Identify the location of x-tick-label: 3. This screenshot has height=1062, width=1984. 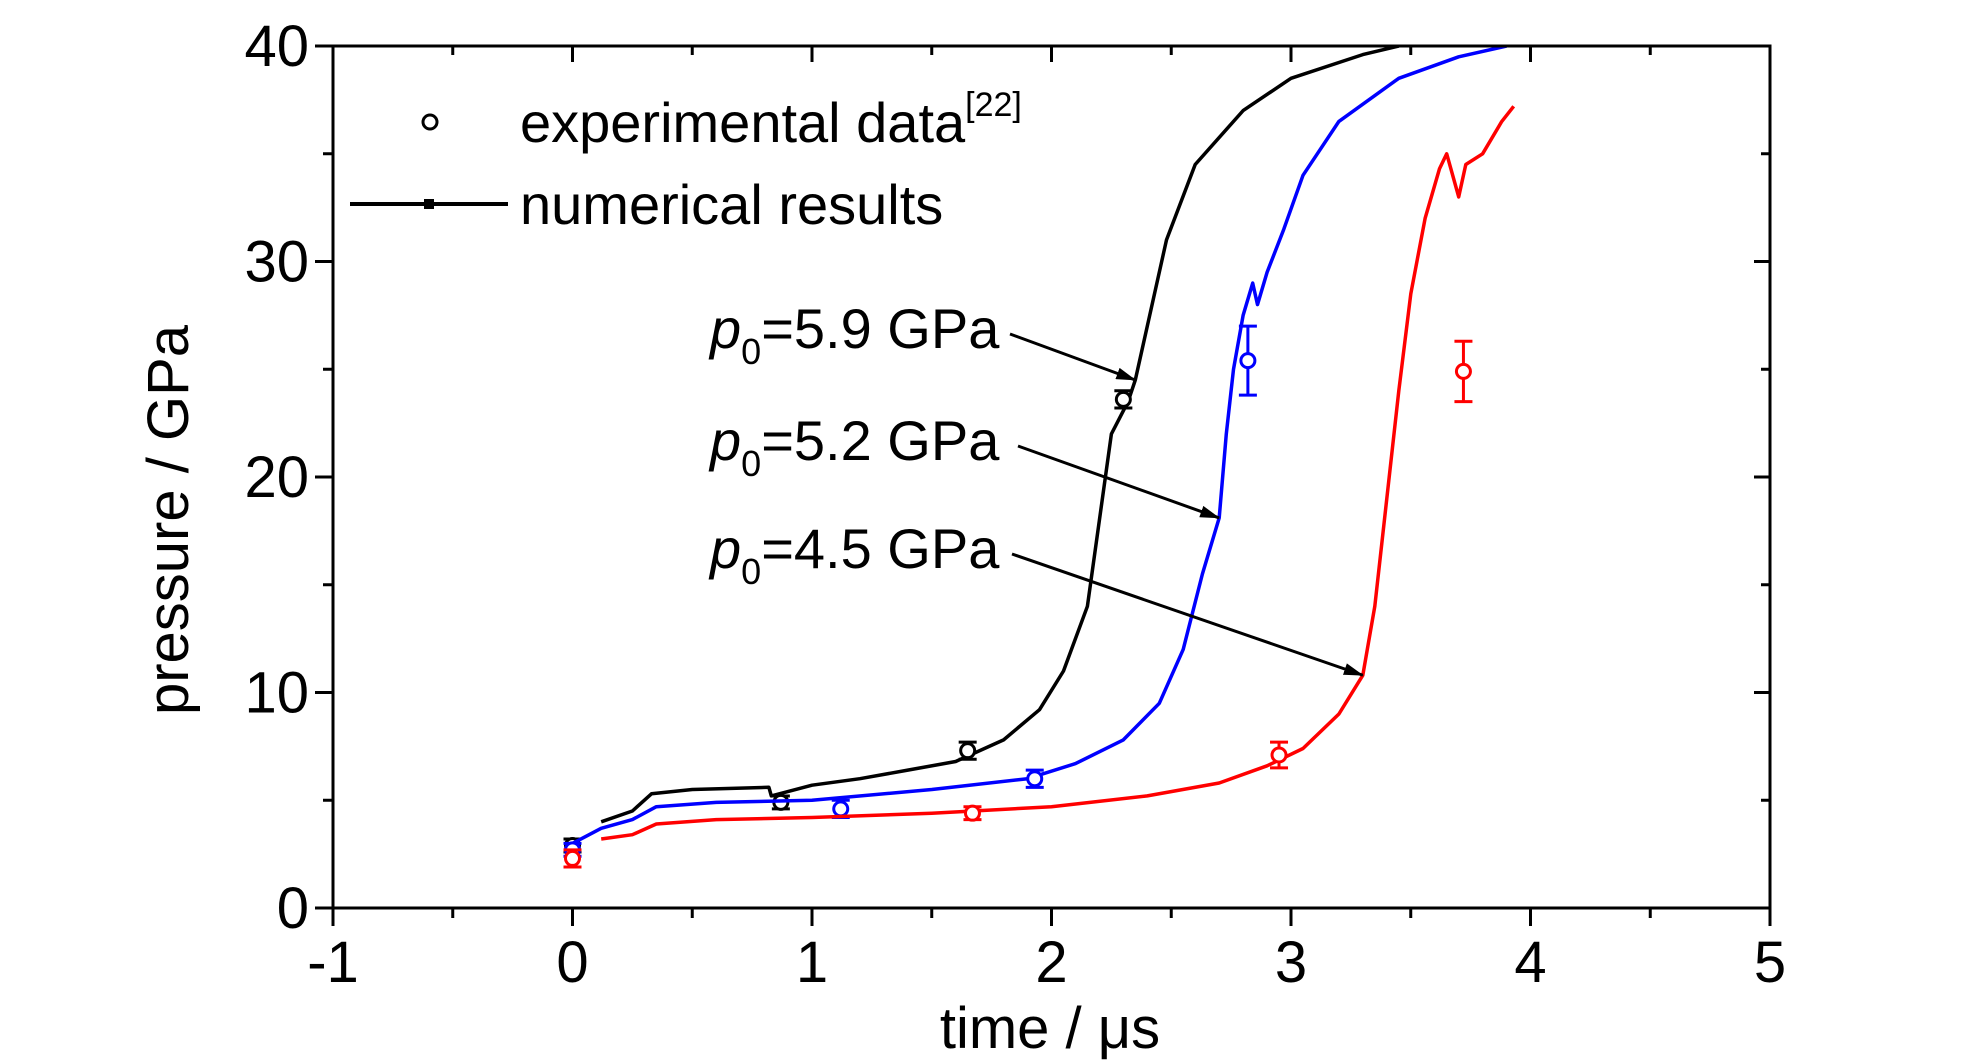
(1291, 962).